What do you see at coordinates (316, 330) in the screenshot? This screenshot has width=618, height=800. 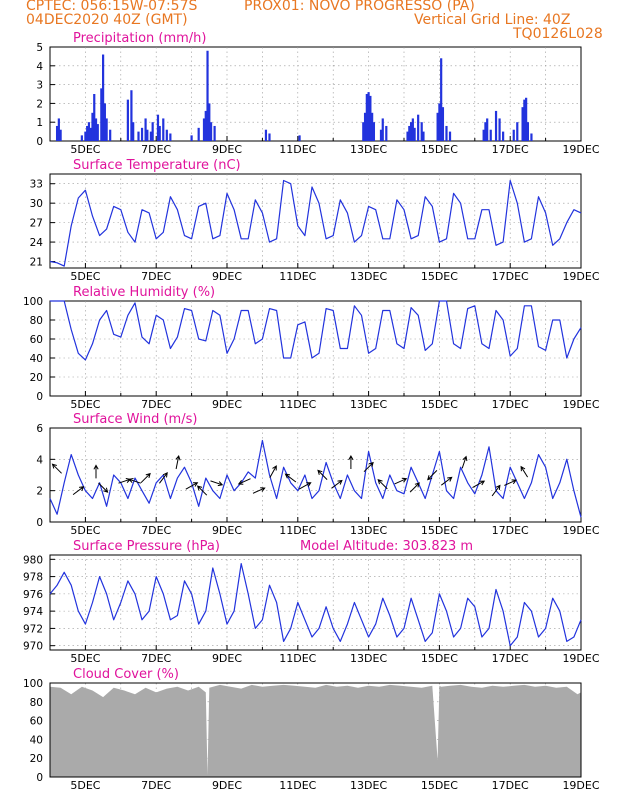 I see `humidity-series-line` at bounding box center [316, 330].